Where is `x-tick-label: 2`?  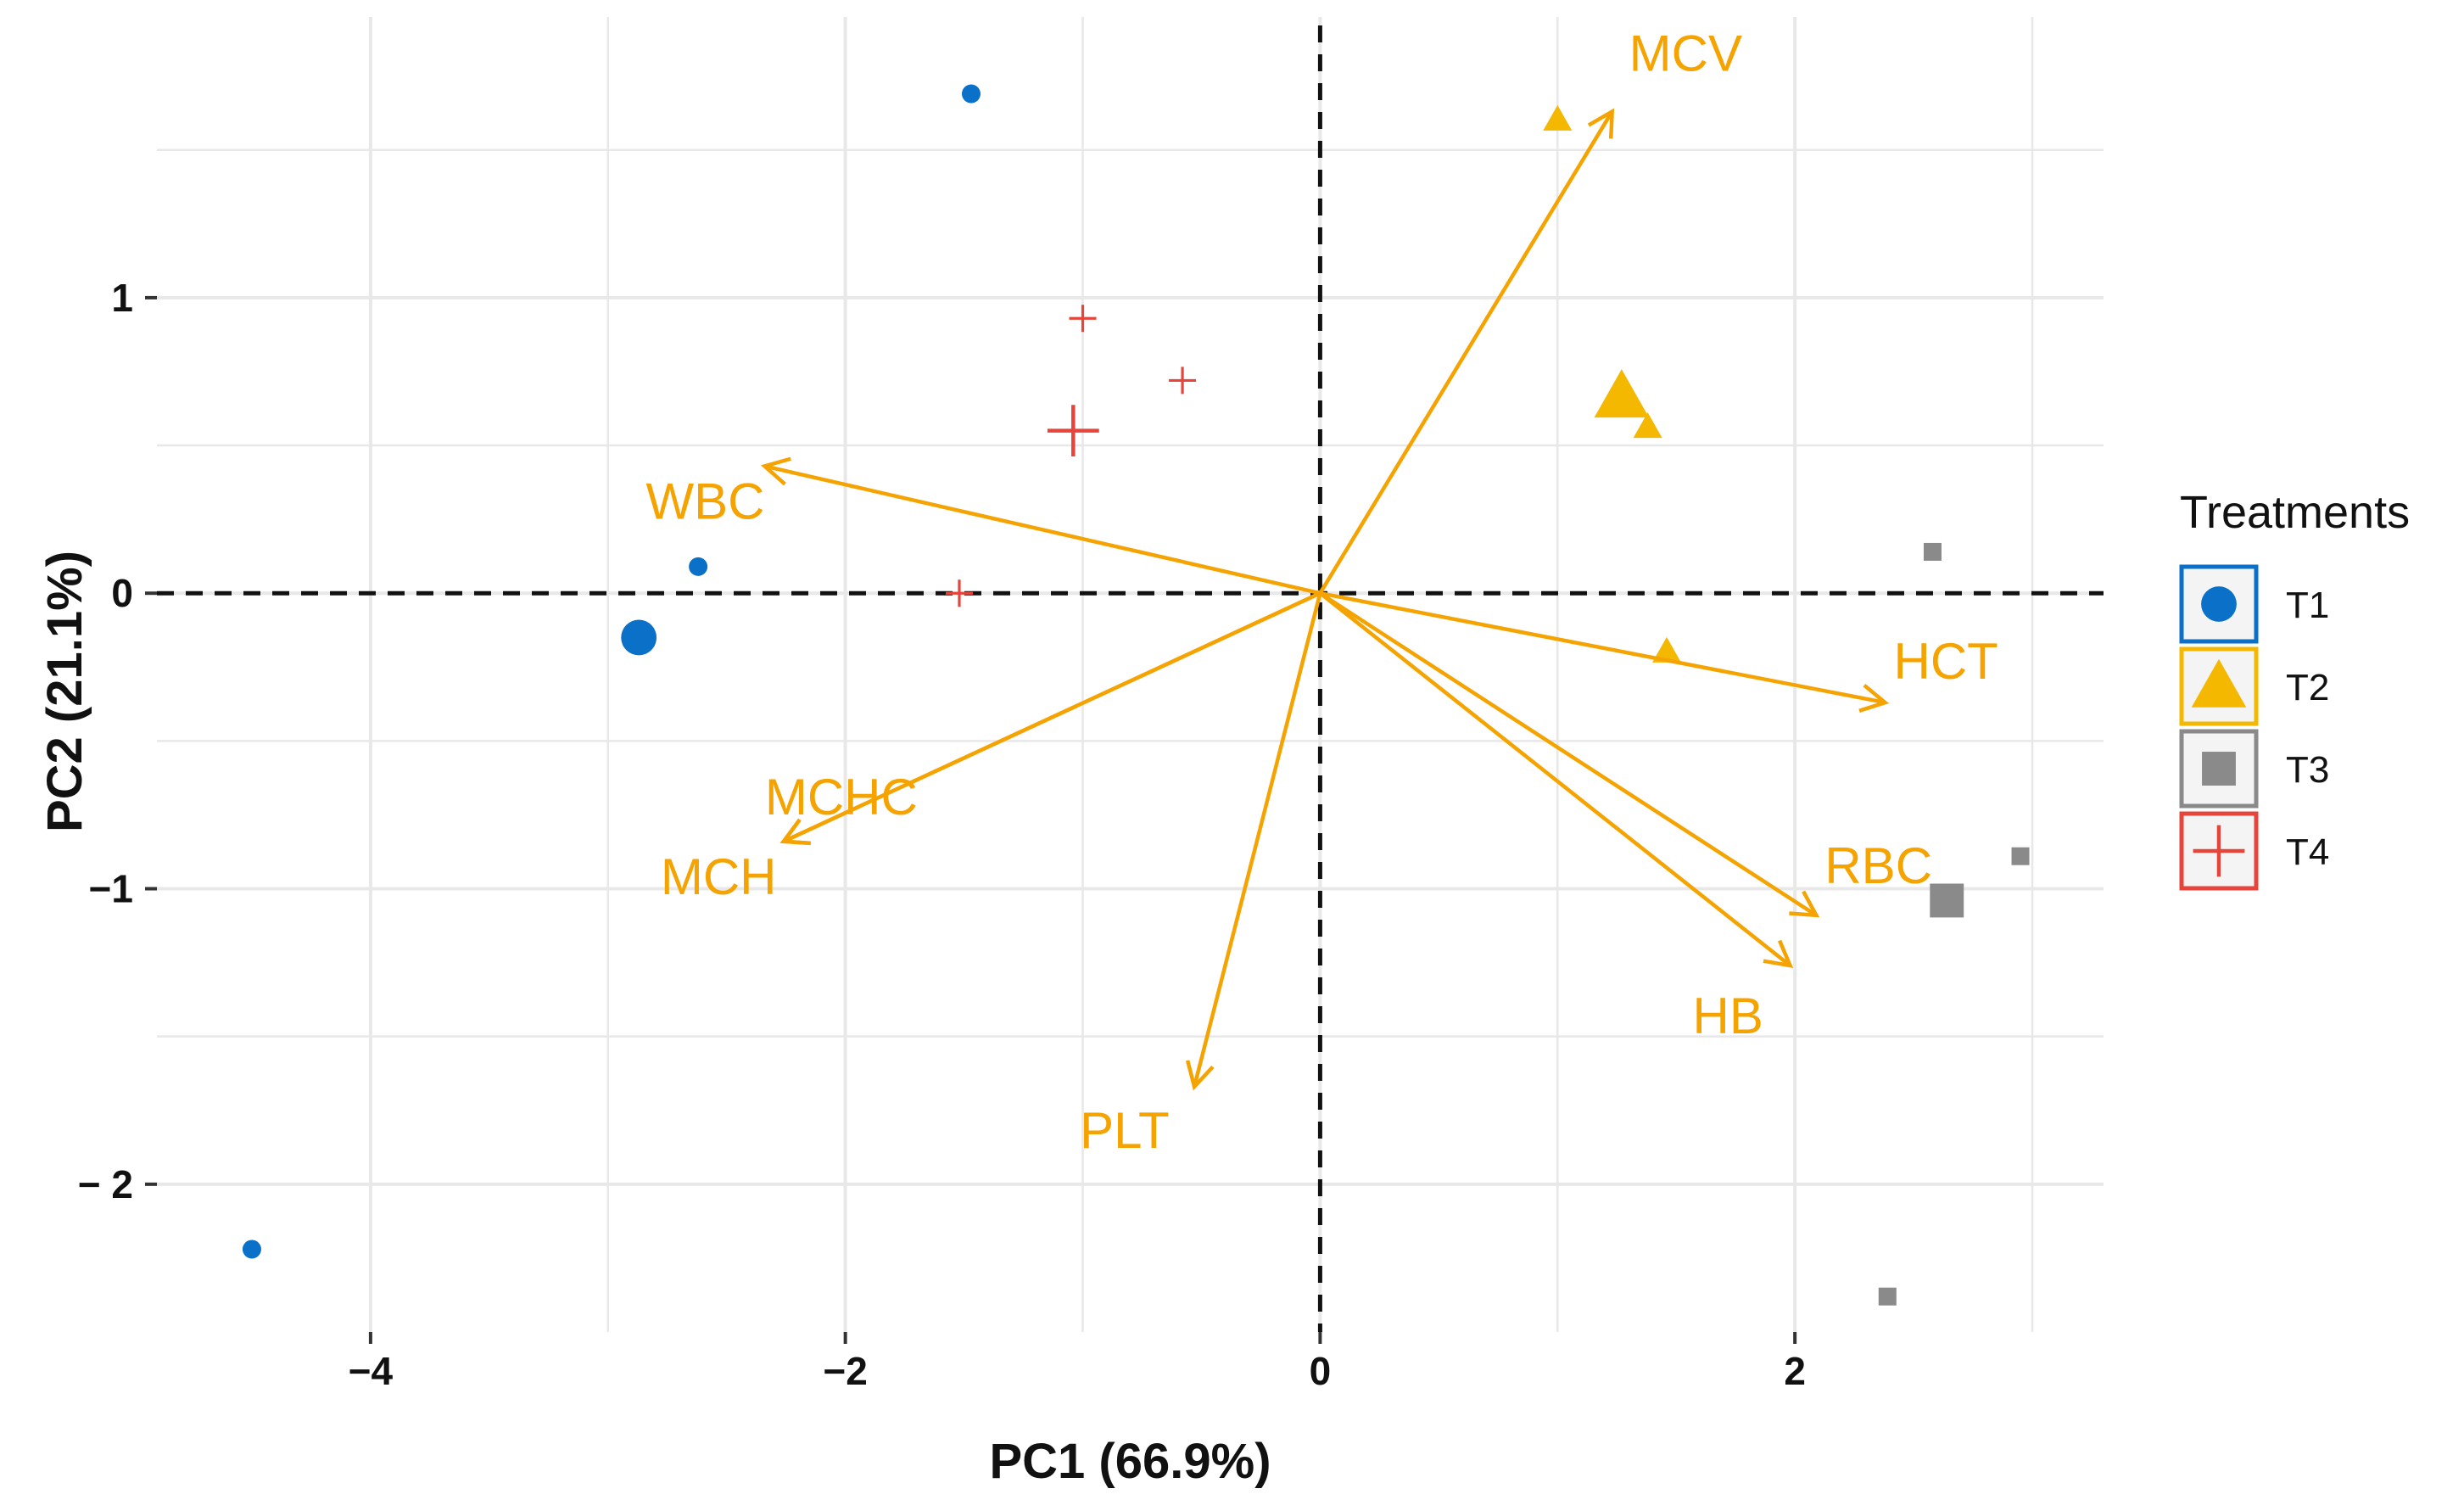
x-tick-label: 2 is located at coordinates (1795, 1371).